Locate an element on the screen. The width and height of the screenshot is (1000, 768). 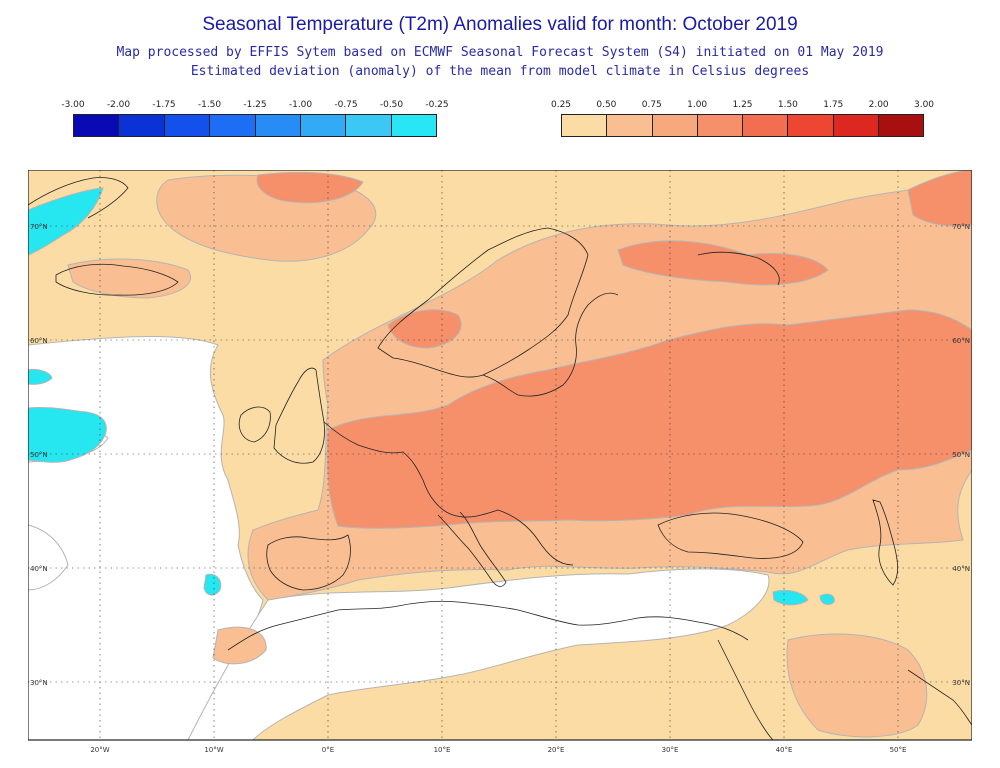
legend-negative-colorbar is located at coordinates (255, 125).